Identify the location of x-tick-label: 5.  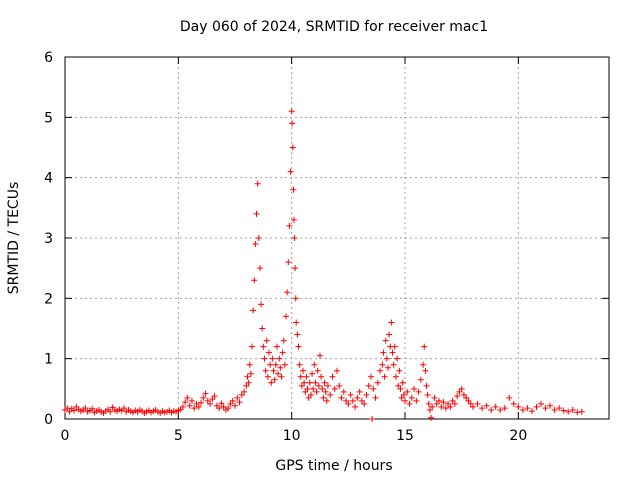
(178, 436).